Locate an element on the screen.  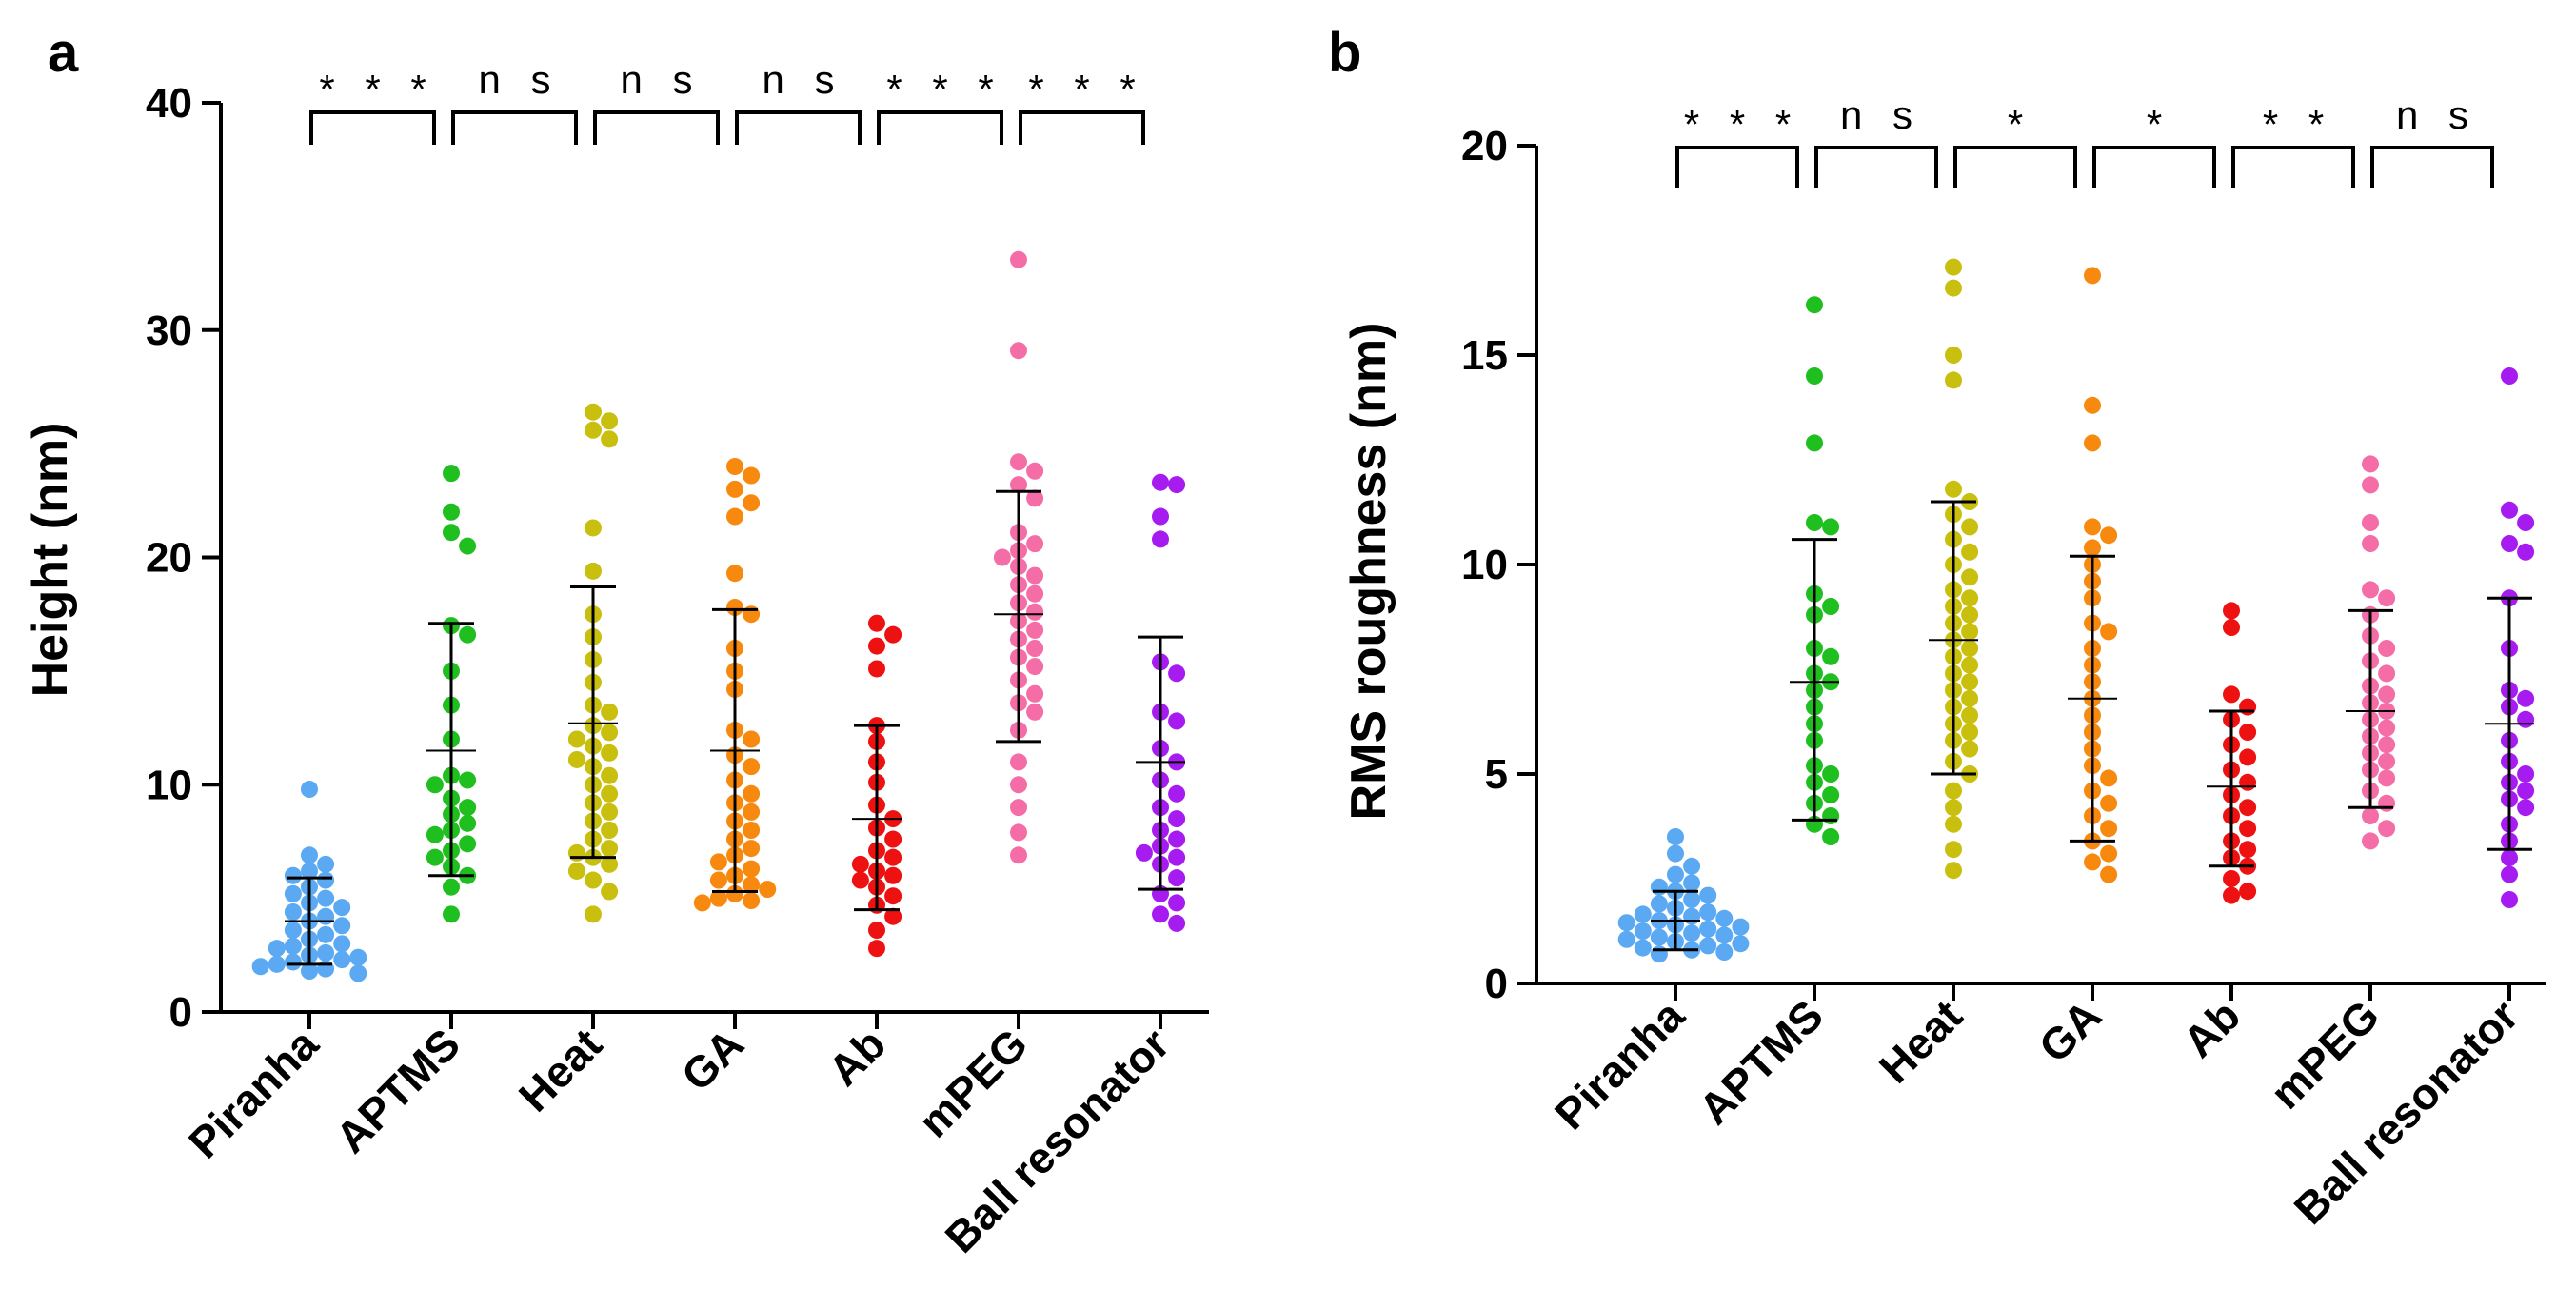
x-tick-label: Ab is located at coordinates (2211, 1028).